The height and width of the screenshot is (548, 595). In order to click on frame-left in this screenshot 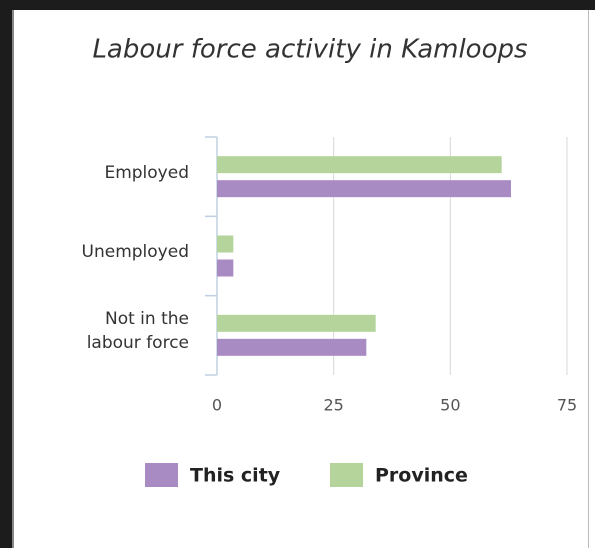, I will do `click(6, 274)`.